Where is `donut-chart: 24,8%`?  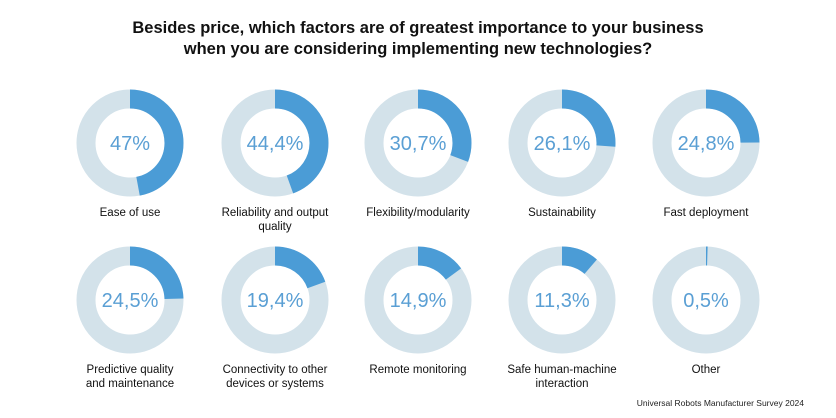 donut-chart: 24,8% is located at coordinates (706, 143).